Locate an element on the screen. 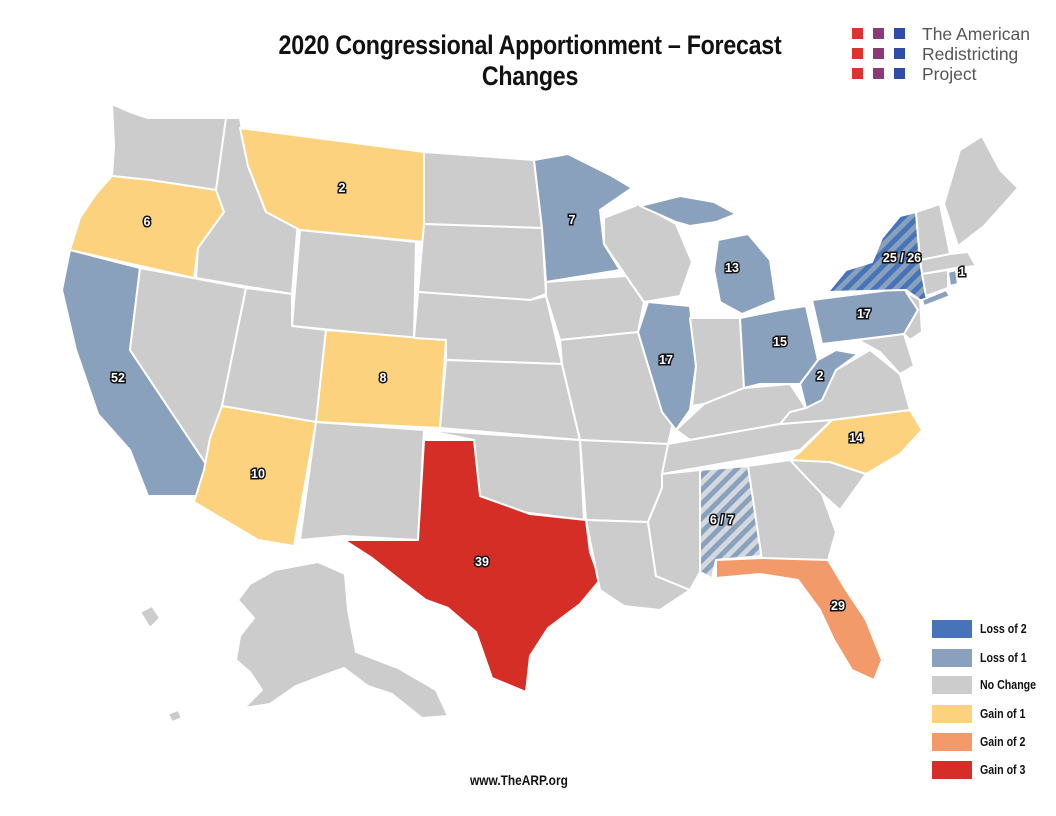 The width and height of the screenshot is (1056, 816). state-michigan is located at coordinates (745, 274).